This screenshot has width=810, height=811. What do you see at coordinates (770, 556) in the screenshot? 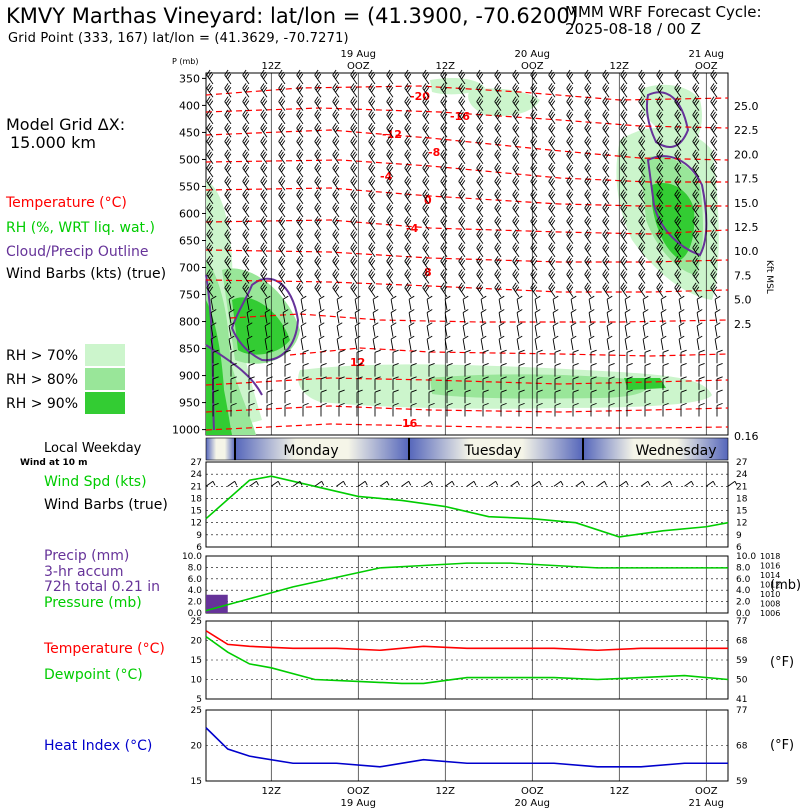
I see `pressure-ytick-6: 1018` at bounding box center [770, 556].